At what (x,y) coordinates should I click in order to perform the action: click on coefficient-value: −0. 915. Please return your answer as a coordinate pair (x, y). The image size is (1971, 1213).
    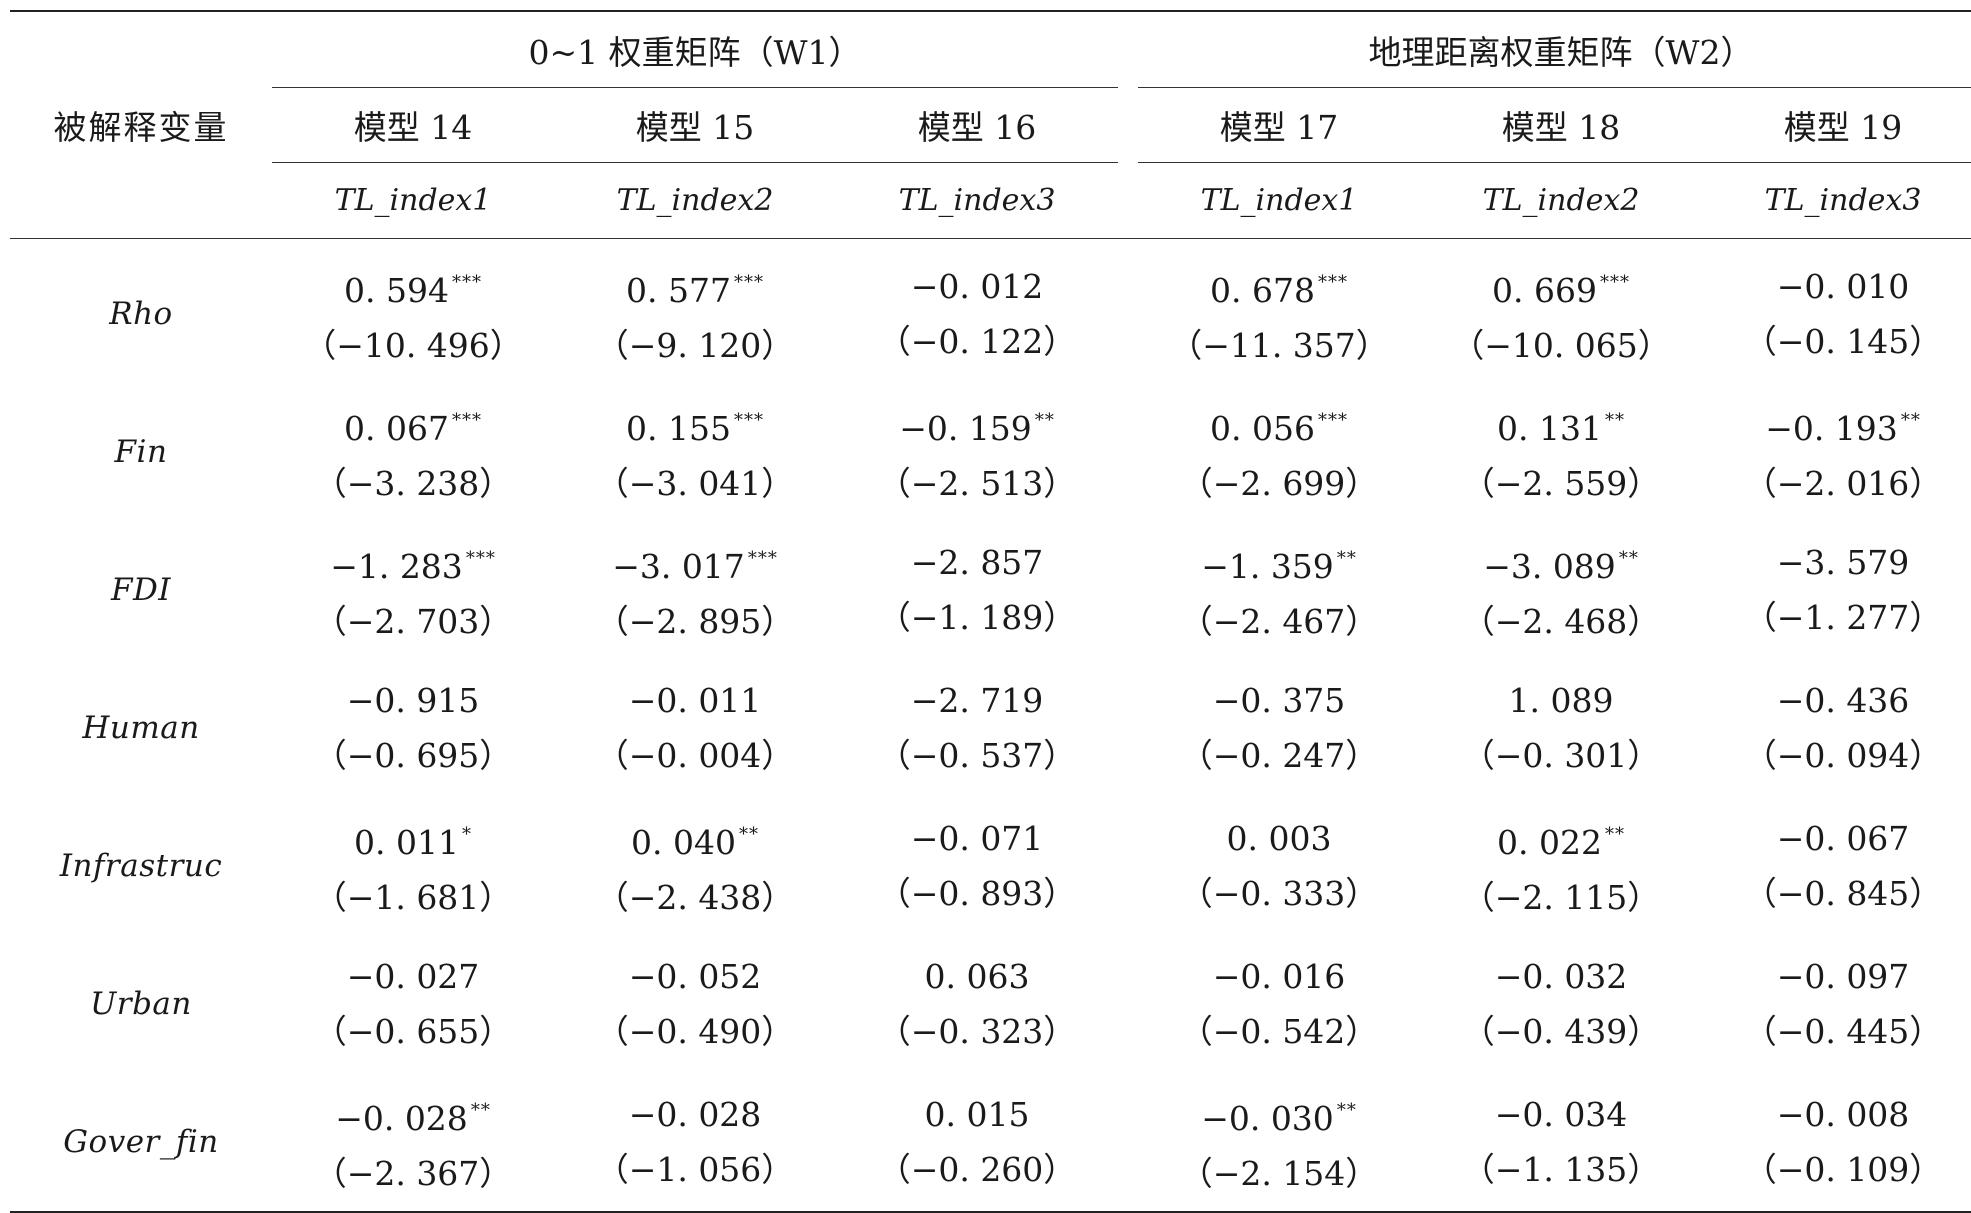
    Looking at the image, I should click on (413, 700).